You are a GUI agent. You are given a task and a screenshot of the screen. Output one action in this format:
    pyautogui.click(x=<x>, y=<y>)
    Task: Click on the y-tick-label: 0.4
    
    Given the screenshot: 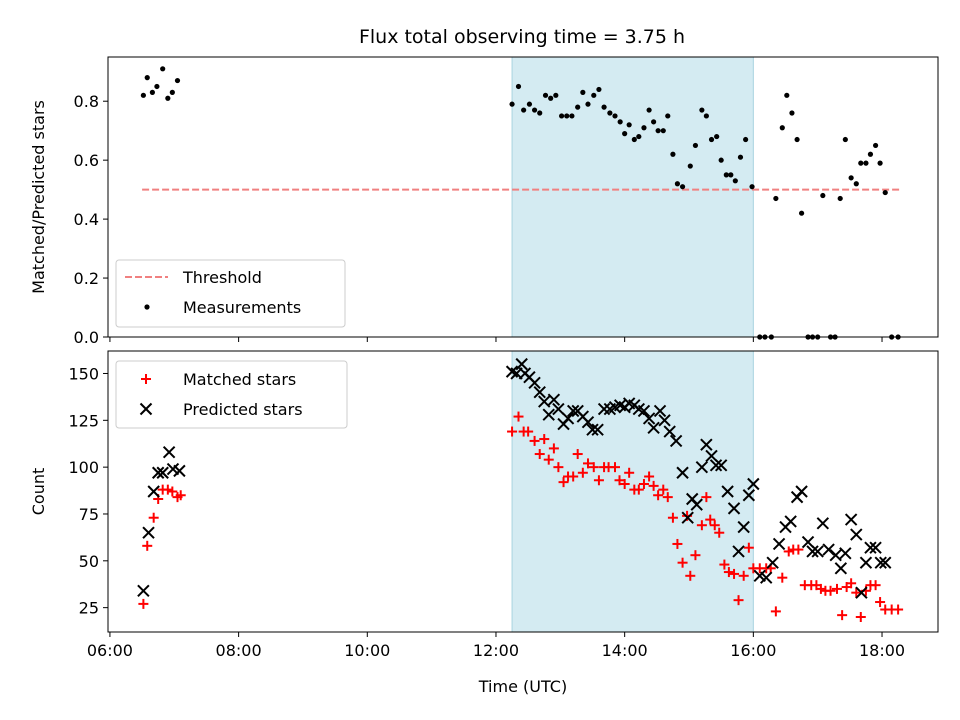 What is the action you would take?
    pyautogui.click(x=86, y=219)
    